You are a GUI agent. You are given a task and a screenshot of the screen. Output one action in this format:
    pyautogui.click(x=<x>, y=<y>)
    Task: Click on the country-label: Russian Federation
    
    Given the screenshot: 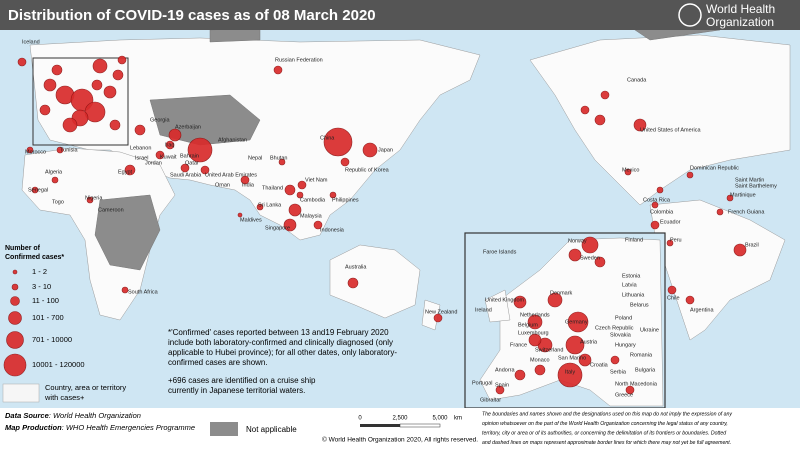 What is the action you would take?
    pyautogui.click(x=299, y=60)
    